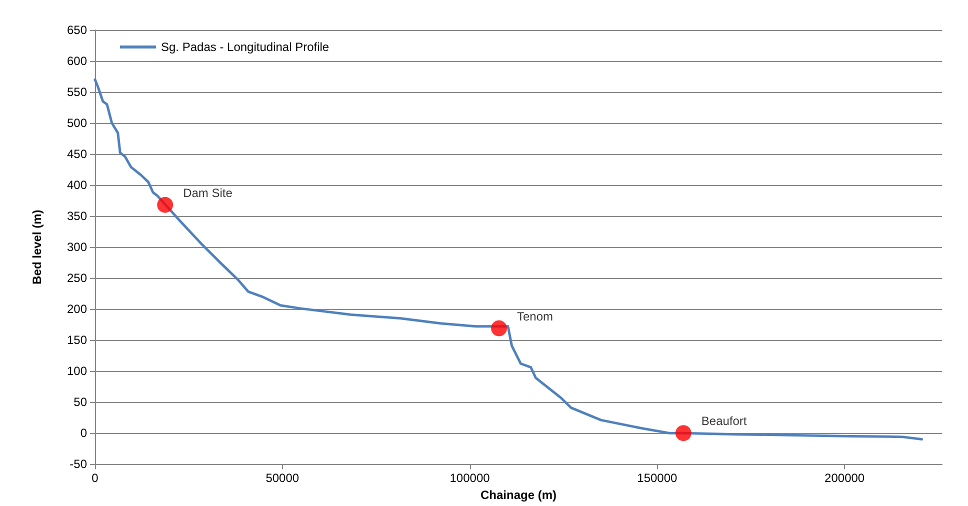  Describe the element at coordinates (95, 478) in the screenshot. I see `x-tick-label: 0` at that location.